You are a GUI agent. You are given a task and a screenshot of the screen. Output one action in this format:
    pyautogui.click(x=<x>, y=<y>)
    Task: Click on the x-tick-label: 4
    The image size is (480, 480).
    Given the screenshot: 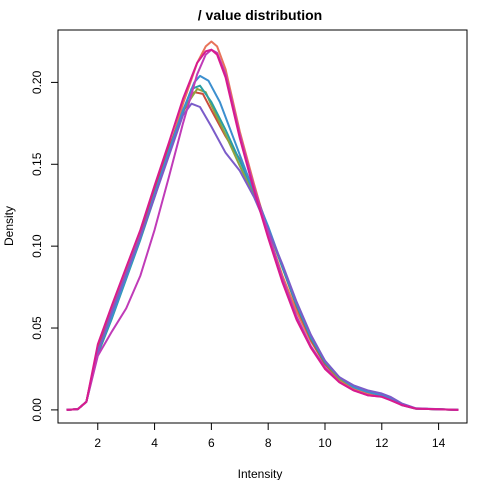 What is the action you would take?
    pyautogui.click(x=154, y=443)
    